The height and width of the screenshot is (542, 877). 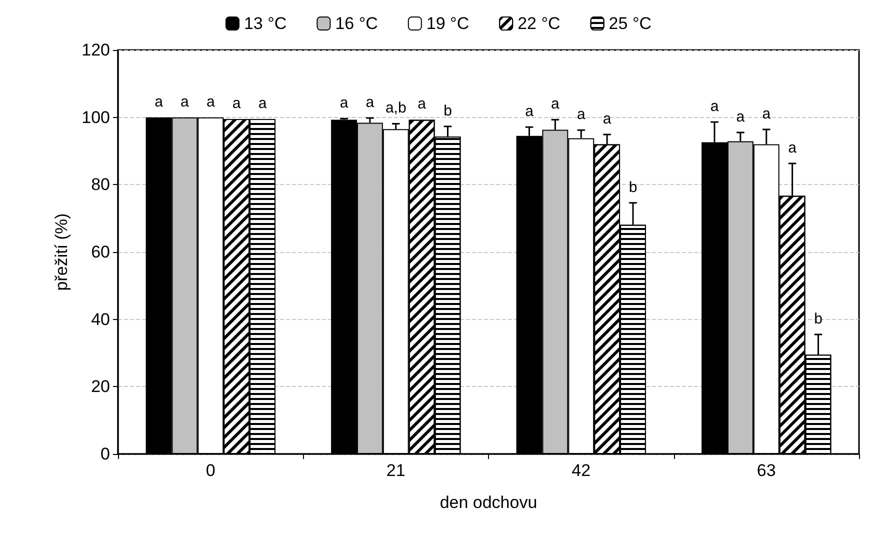 I want to click on y-tick-label: 80, so click(x=100, y=184).